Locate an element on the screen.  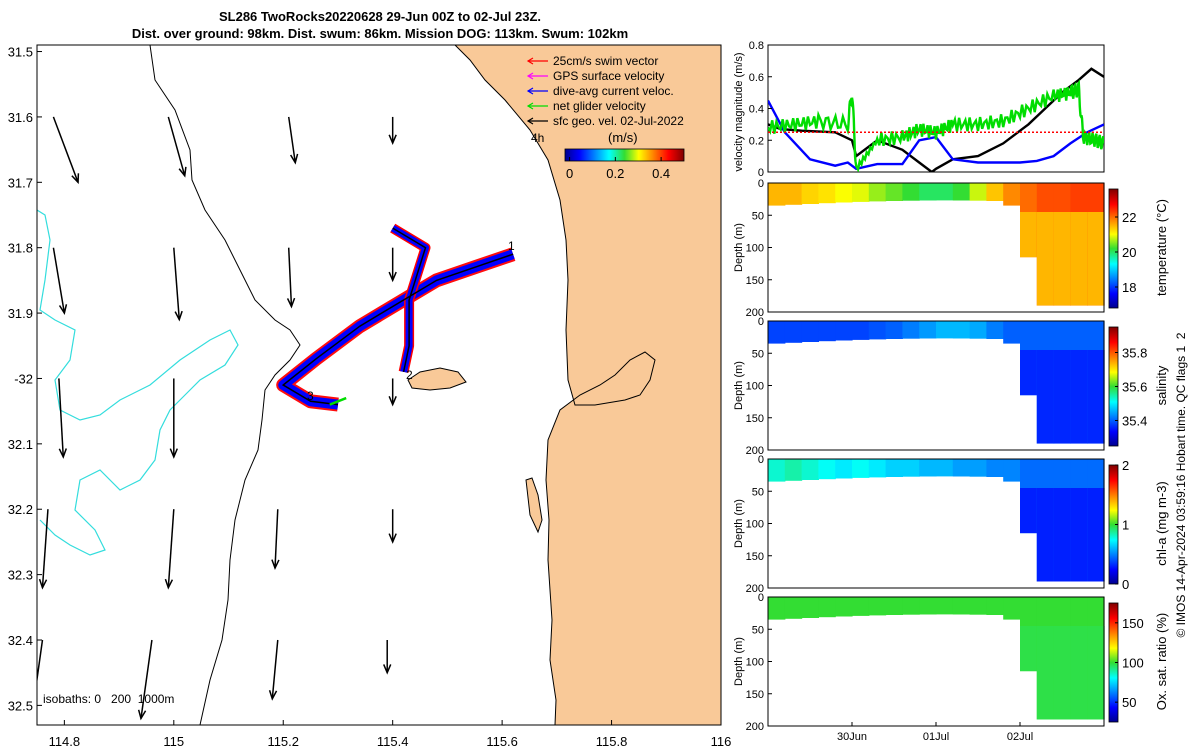
oxygen-cbar-label: Ox. sat. ratio (%) is located at coordinates (1161, 662).